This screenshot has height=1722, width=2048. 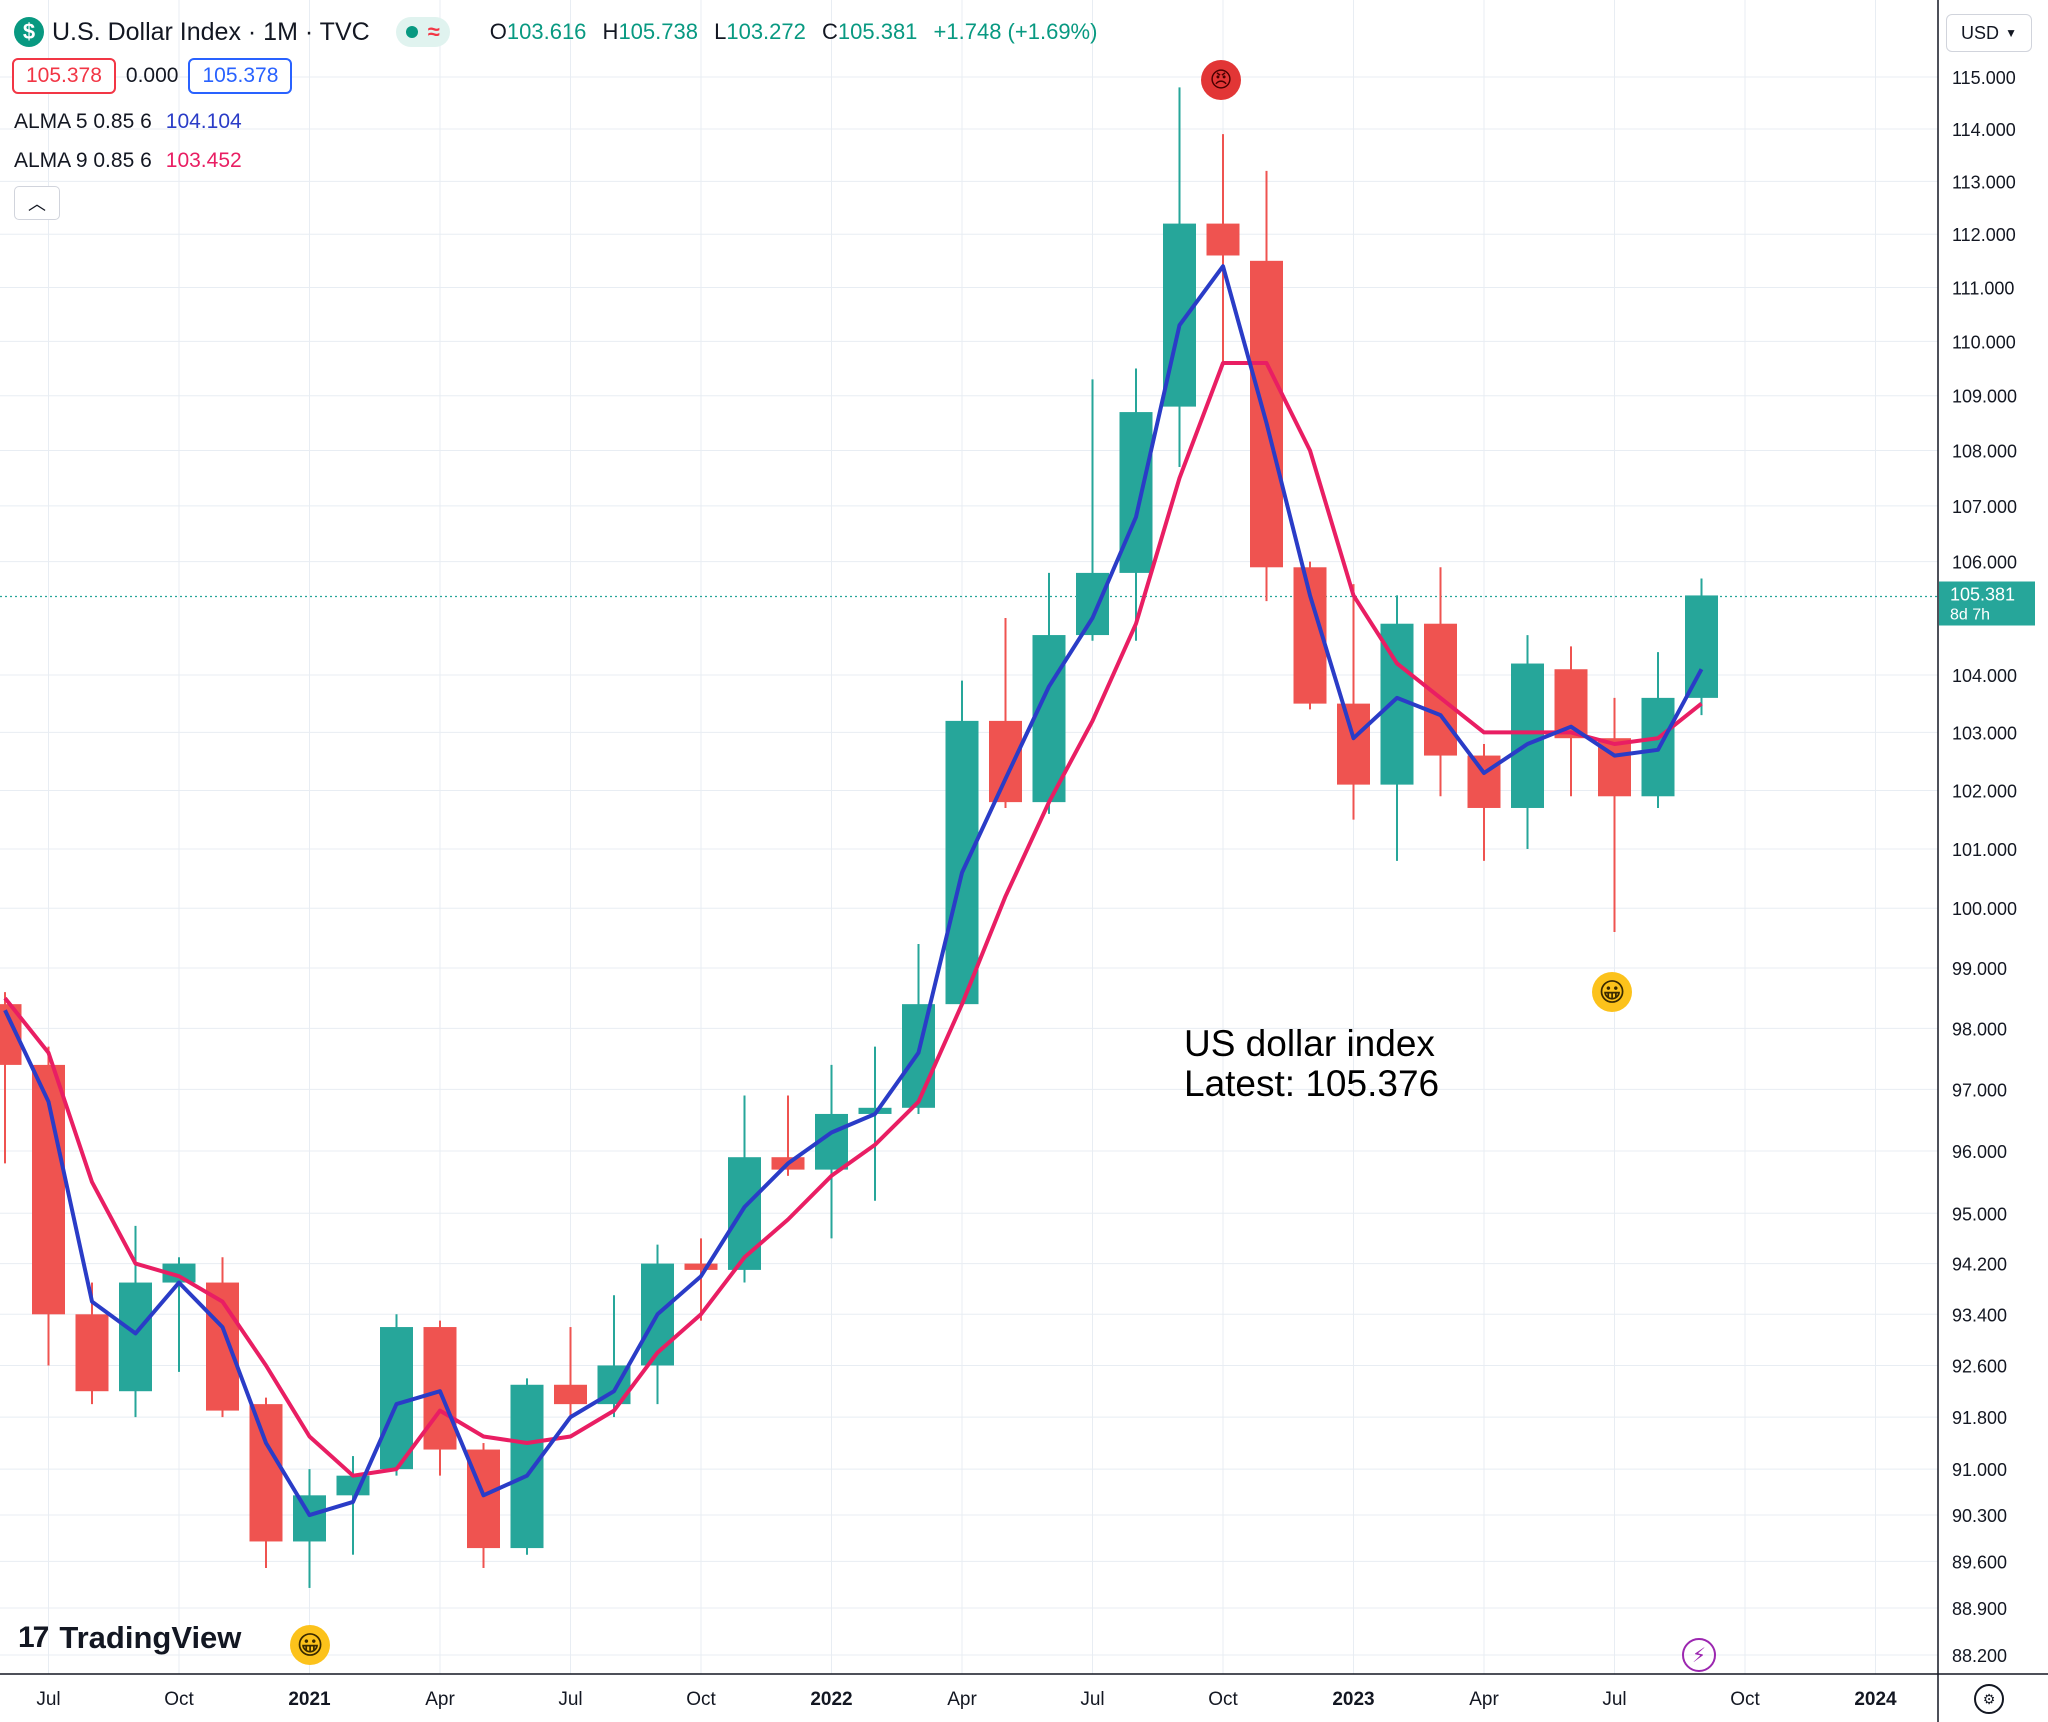 What do you see at coordinates (1984, 791) in the screenshot?
I see `price-tick-label: 102.000` at bounding box center [1984, 791].